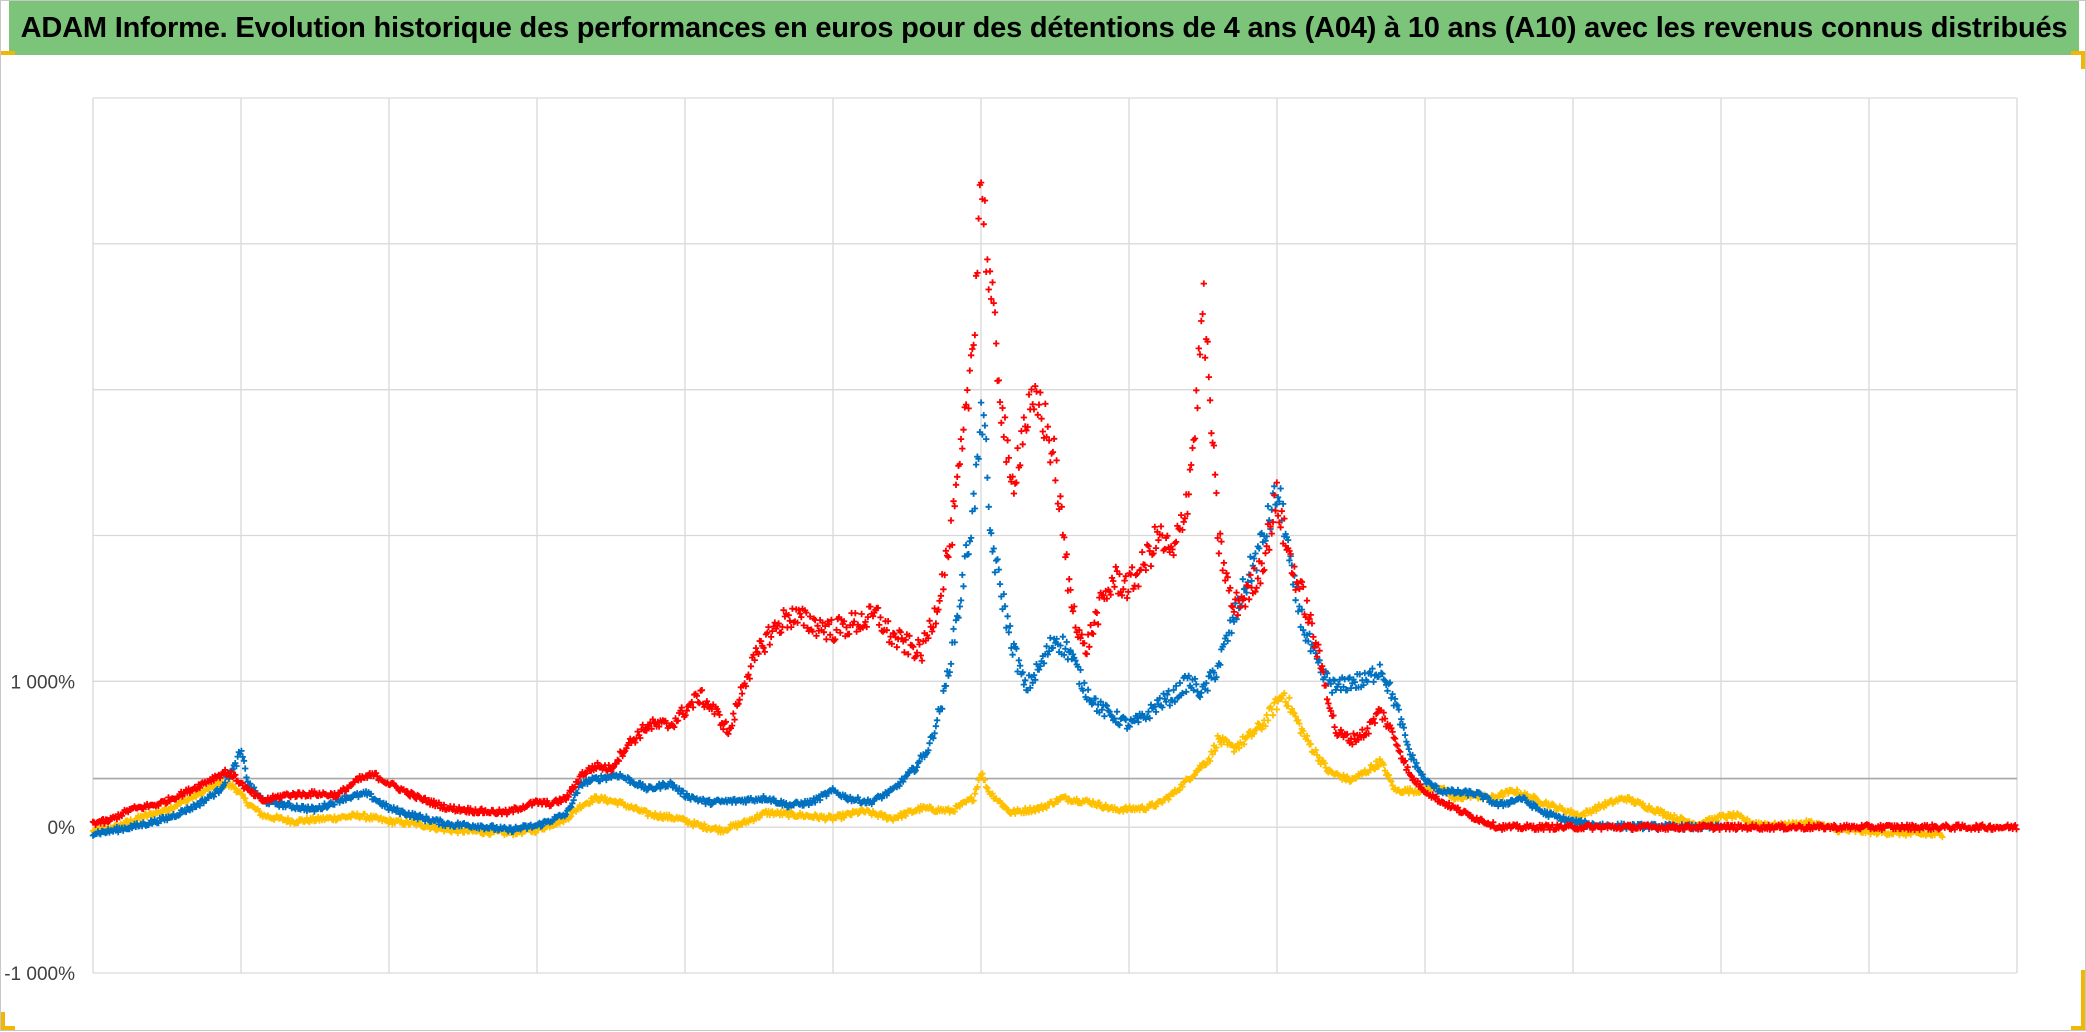 This screenshot has width=2086, height=1032. I want to click on corner-accent-top-right, so click(2078, 53).